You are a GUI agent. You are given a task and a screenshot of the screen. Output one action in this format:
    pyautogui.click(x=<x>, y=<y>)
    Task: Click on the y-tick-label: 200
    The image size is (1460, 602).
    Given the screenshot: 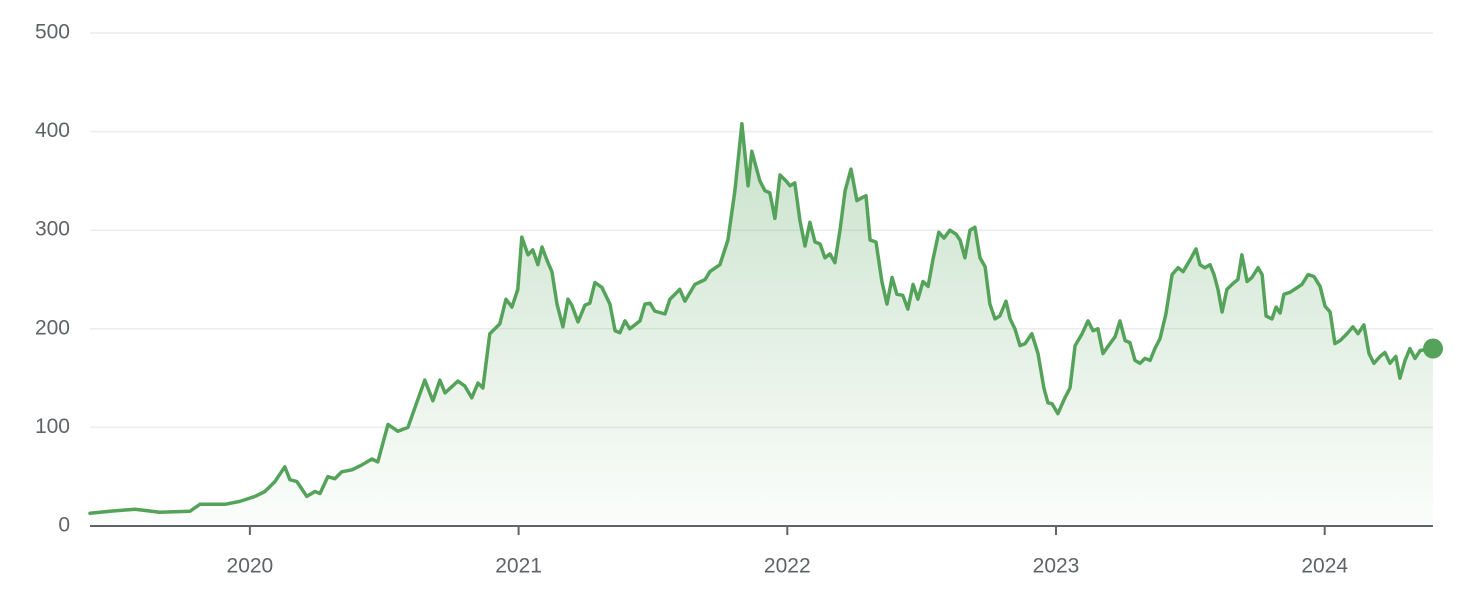 What is the action you would take?
    pyautogui.click(x=52, y=327)
    